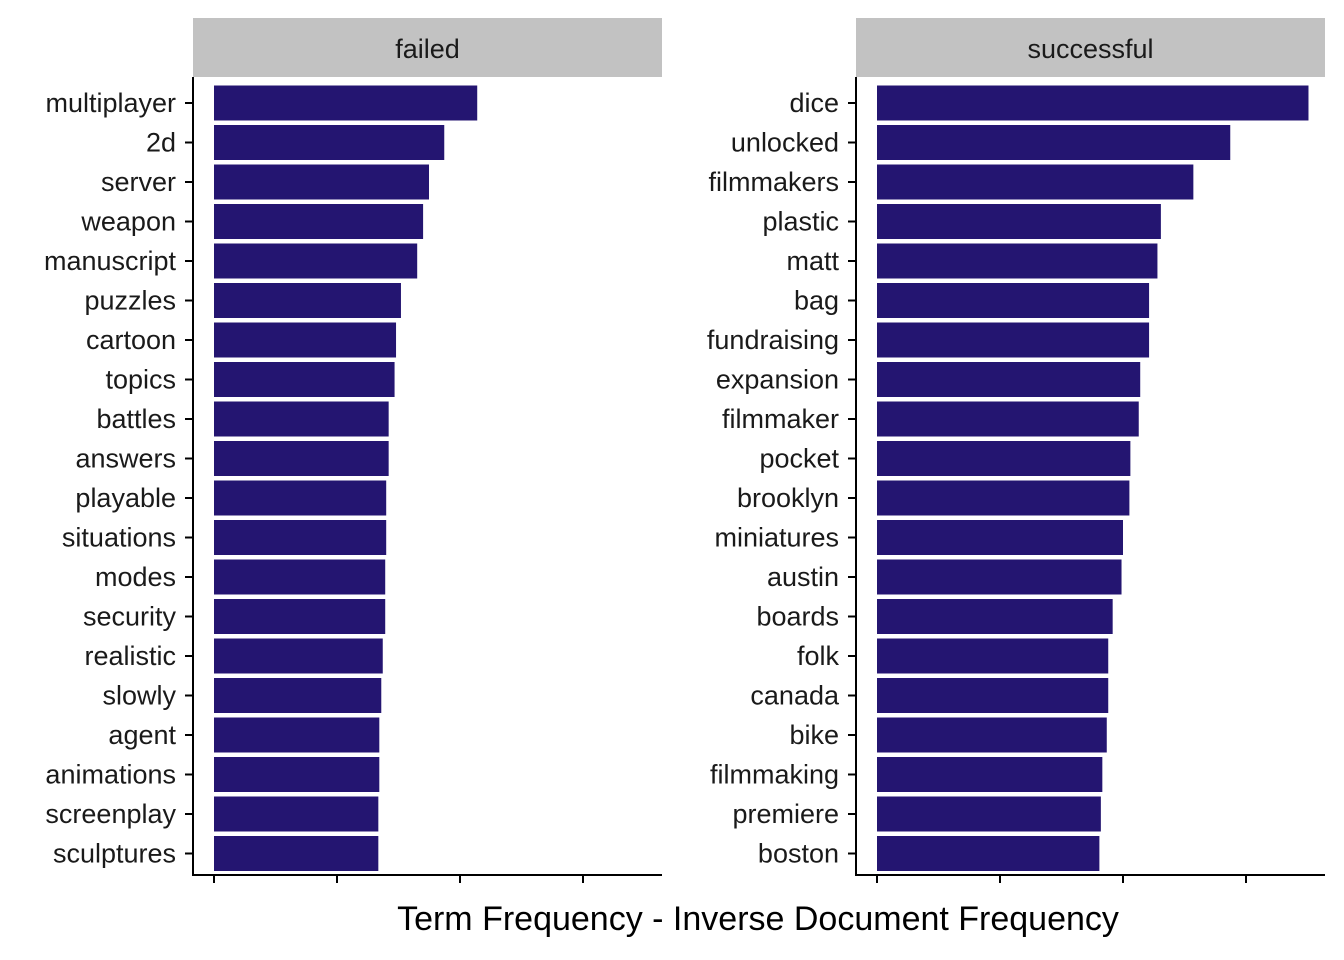  What do you see at coordinates (1017, 261) in the screenshot?
I see `bar-matt` at bounding box center [1017, 261].